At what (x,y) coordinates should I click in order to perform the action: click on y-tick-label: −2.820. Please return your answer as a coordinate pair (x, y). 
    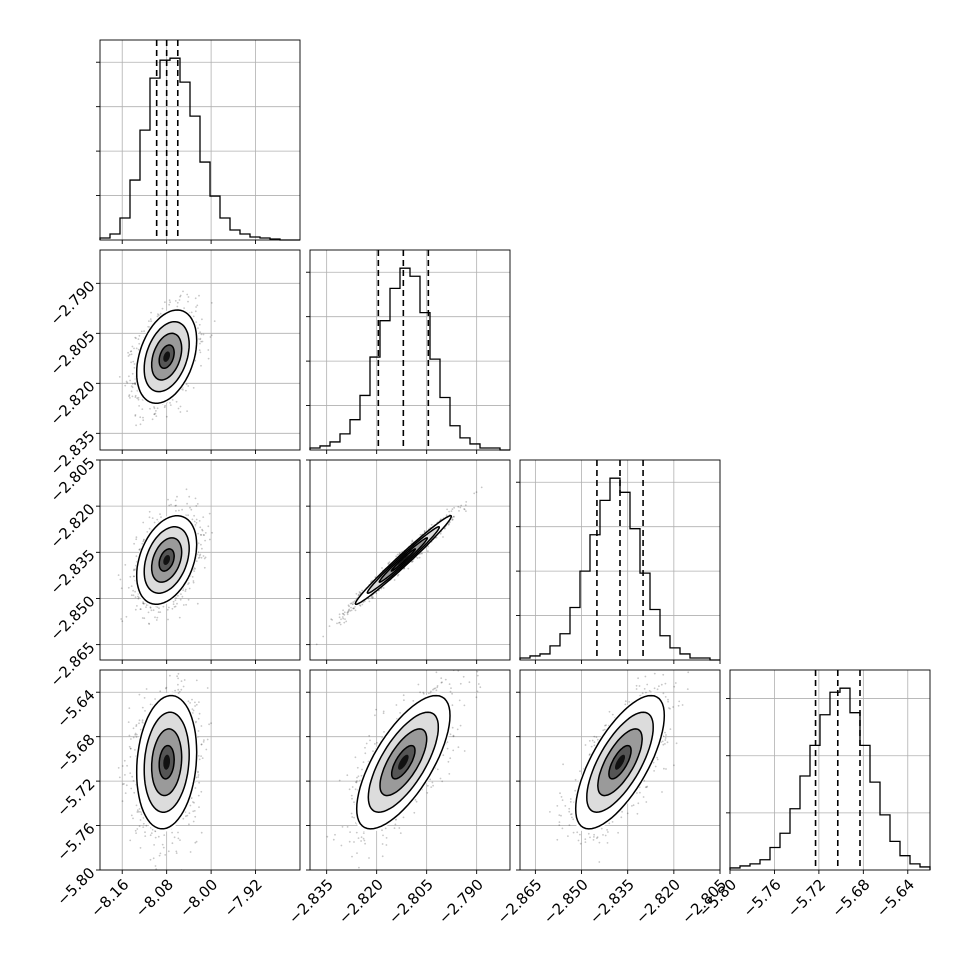
    Looking at the image, I should click on (73, 526).